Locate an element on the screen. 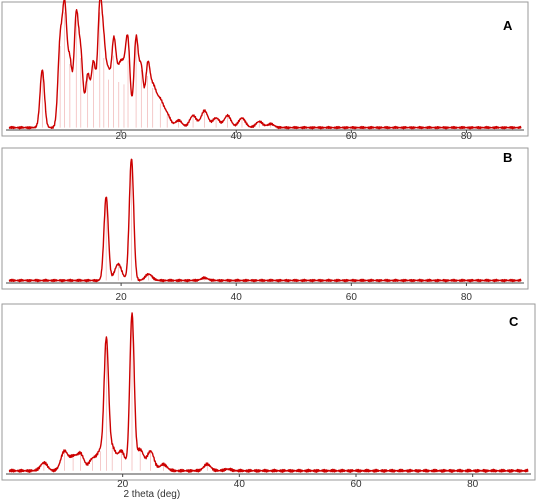 The width and height of the screenshot is (538, 501). panel-a-label: A is located at coordinates (508, 25).